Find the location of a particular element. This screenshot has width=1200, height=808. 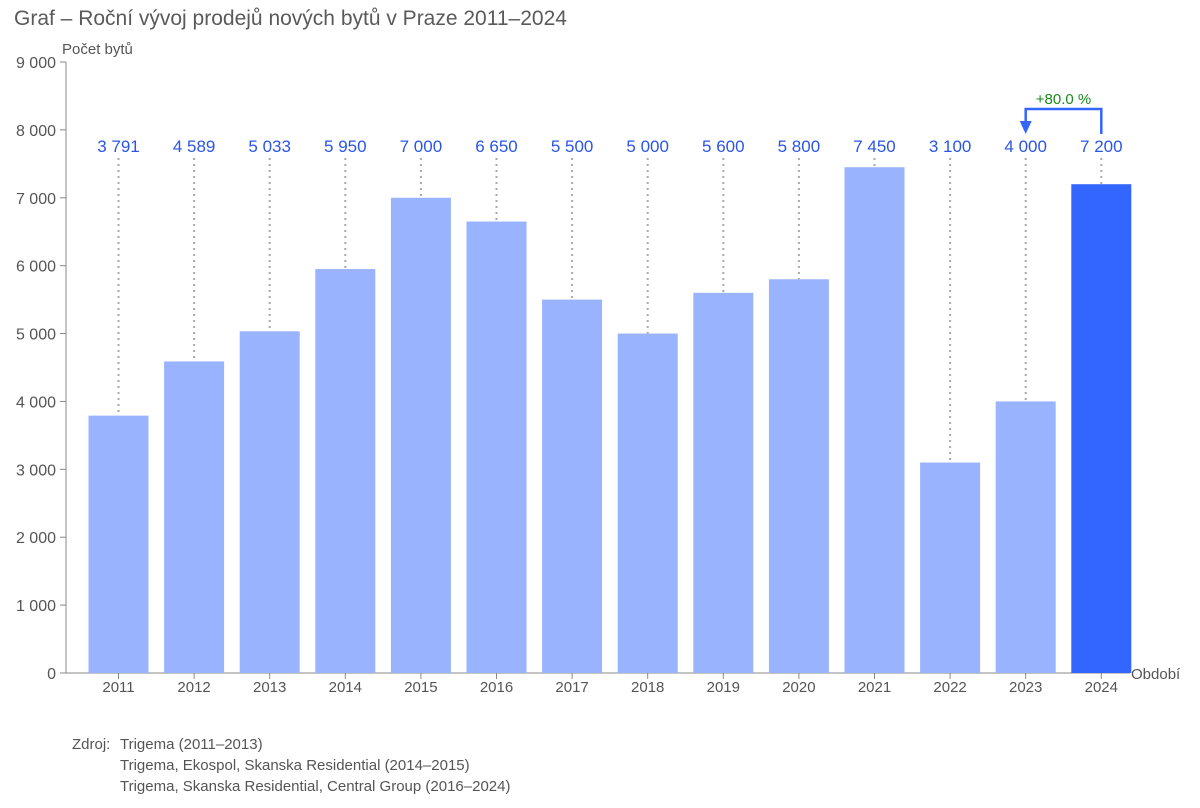

growth-arrow-icon is located at coordinates (1025, 127).